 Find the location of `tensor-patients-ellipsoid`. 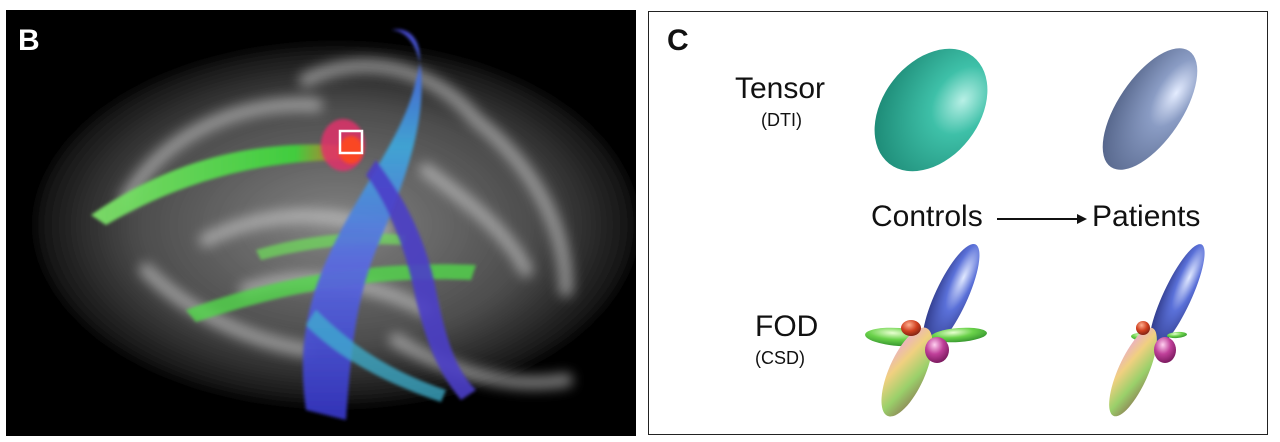

tensor-patients-ellipsoid is located at coordinates (1150, 109).